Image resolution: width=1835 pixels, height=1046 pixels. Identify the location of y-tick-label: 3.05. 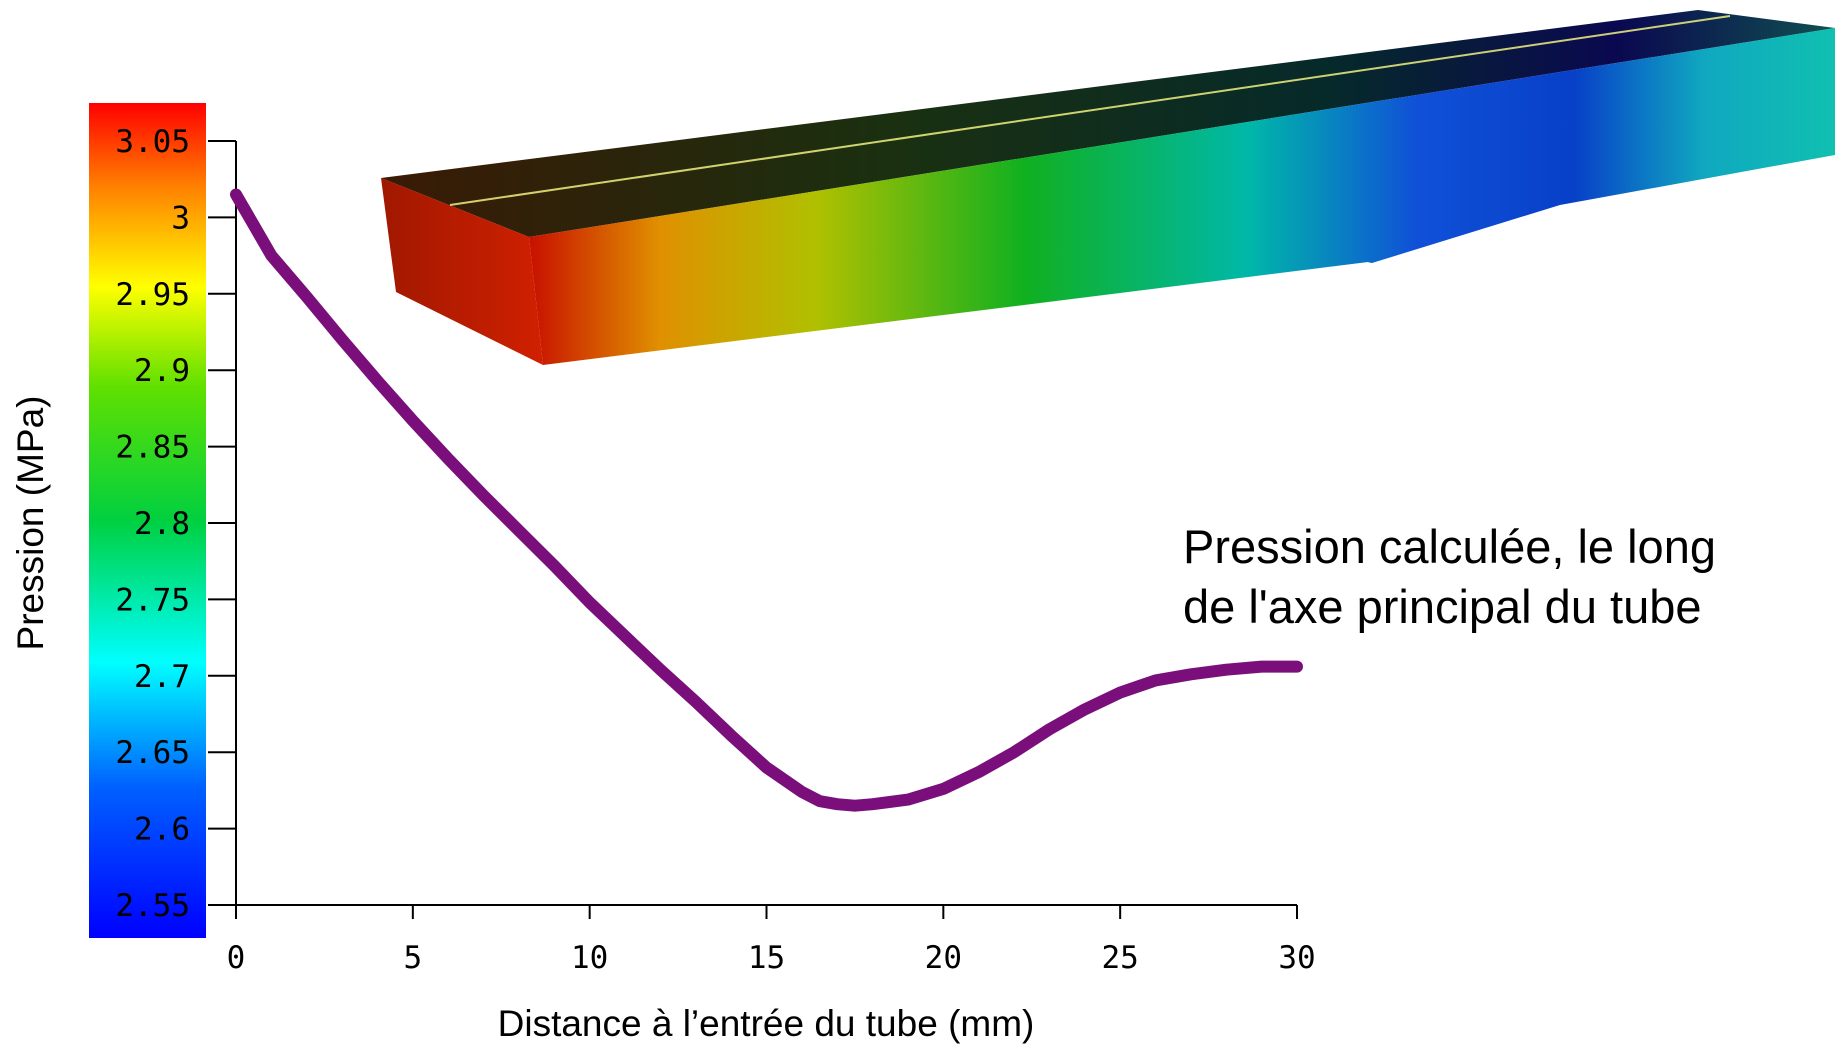
(152, 142).